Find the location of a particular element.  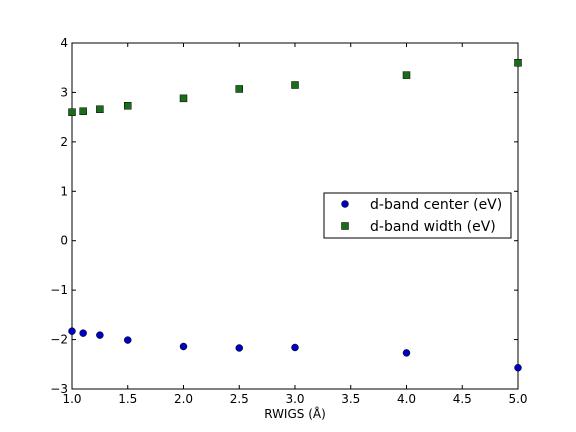

y-tick-label: 0 is located at coordinates (64, 241).